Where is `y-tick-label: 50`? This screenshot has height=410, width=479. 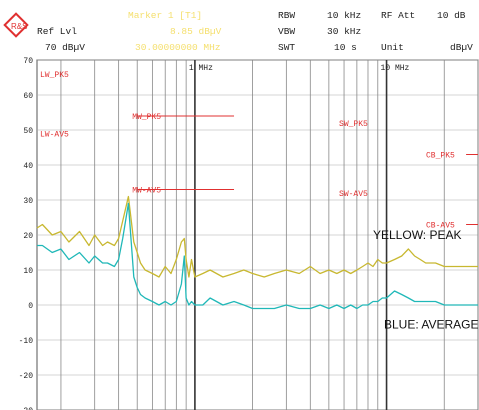
y-tick-label: 50 is located at coordinates (28, 131).